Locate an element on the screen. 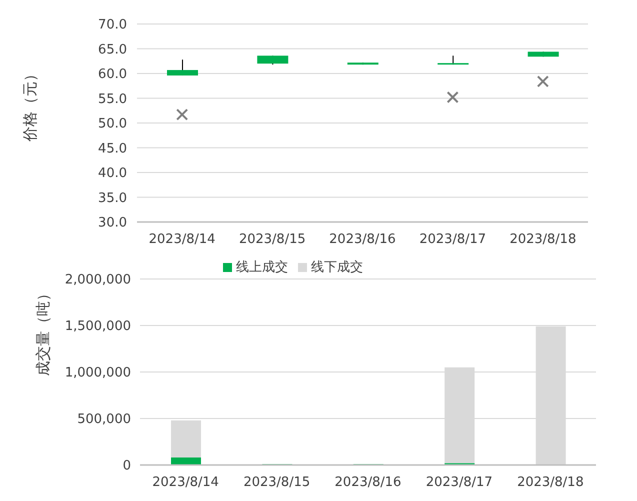 This screenshot has width=637, height=501. y-tick-label: 30.0 is located at coordinates (112, 223).